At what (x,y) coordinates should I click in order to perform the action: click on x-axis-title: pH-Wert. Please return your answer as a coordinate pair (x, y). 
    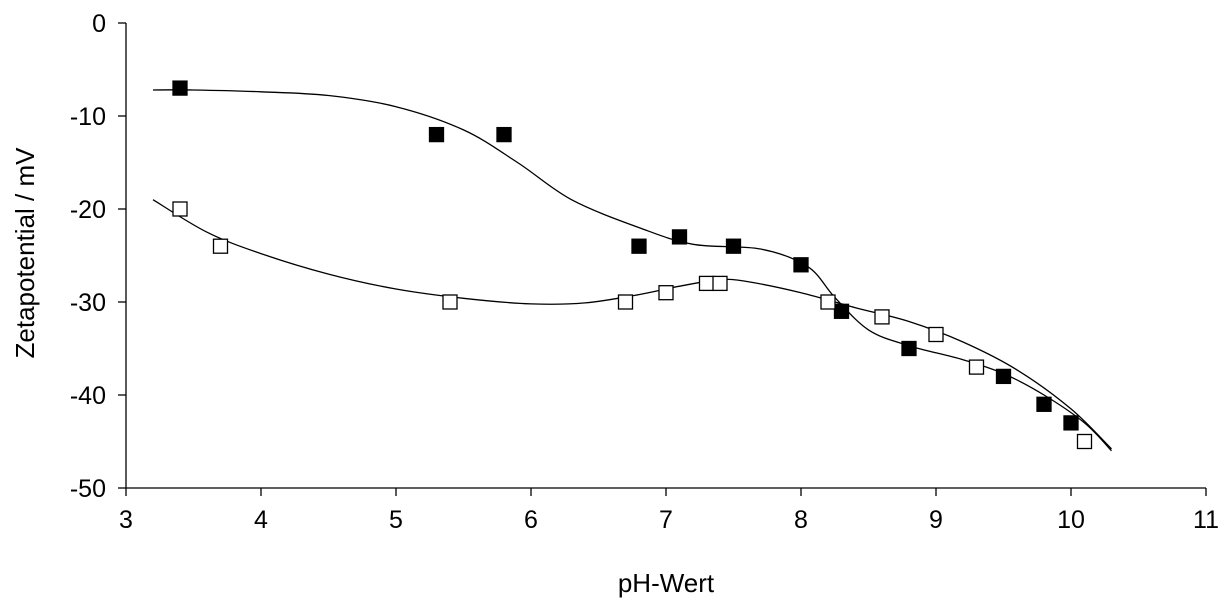
    Looking at the image, I should click on (666, 583).